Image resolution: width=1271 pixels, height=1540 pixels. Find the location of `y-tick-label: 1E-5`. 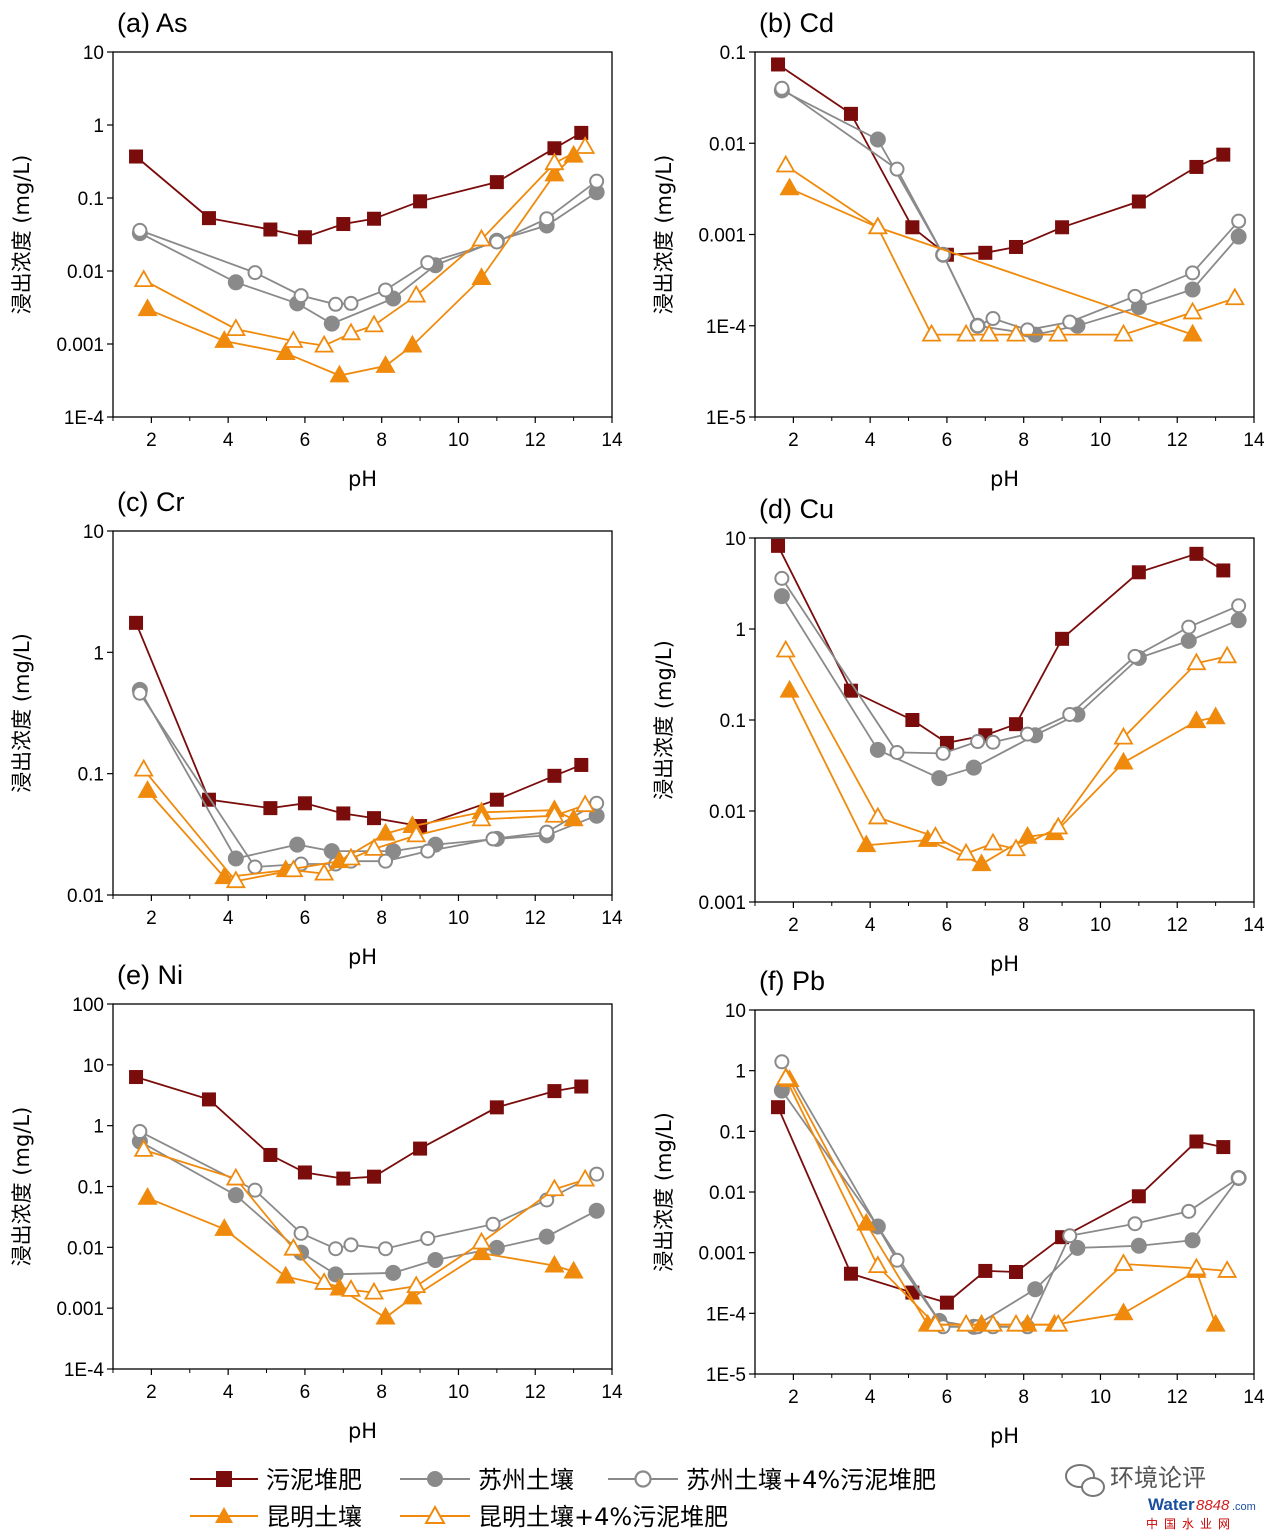

y-tick-label: 1E-5 is located at coordinates (726, 418).